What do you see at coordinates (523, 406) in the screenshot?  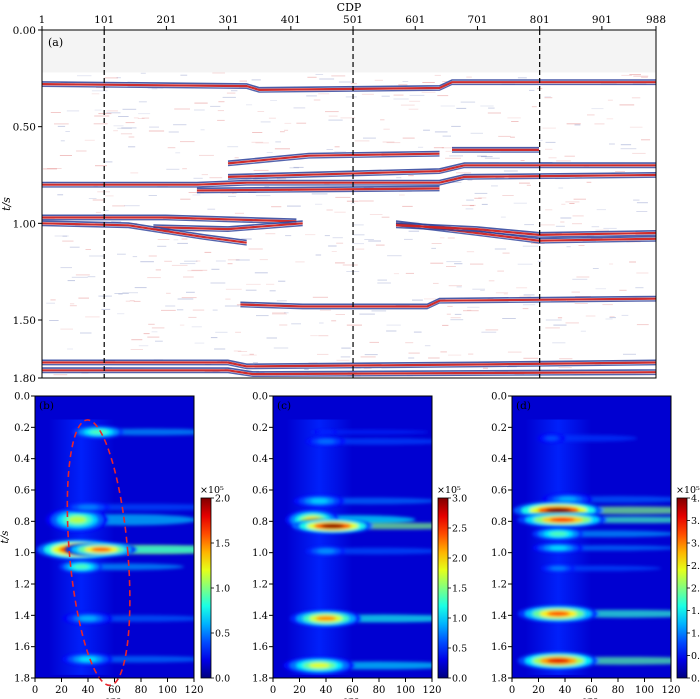 I see `panel-label: (d)` at bounding box center [523, 406].